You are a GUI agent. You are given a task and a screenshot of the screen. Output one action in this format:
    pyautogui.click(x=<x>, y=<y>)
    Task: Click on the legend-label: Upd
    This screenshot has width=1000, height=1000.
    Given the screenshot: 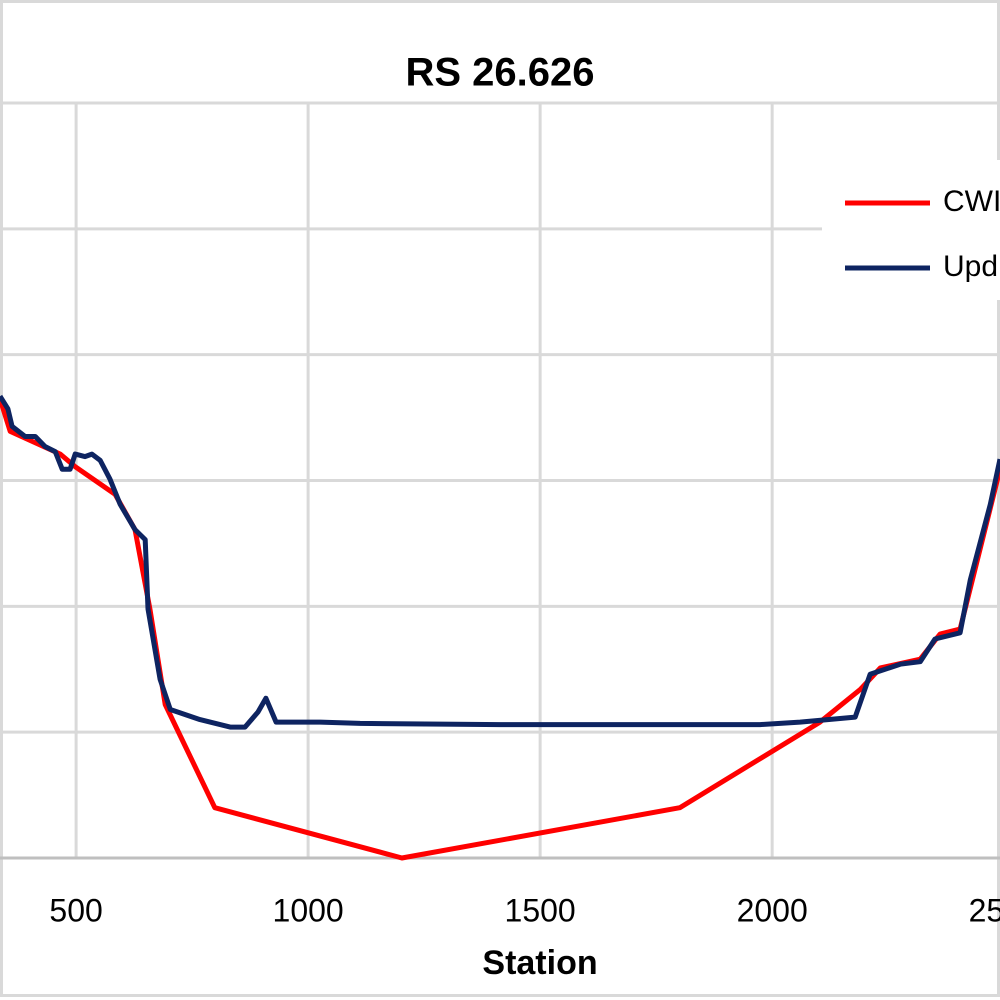 What is the action you would take?
    pyautogui.click(x=970, y=266)
    